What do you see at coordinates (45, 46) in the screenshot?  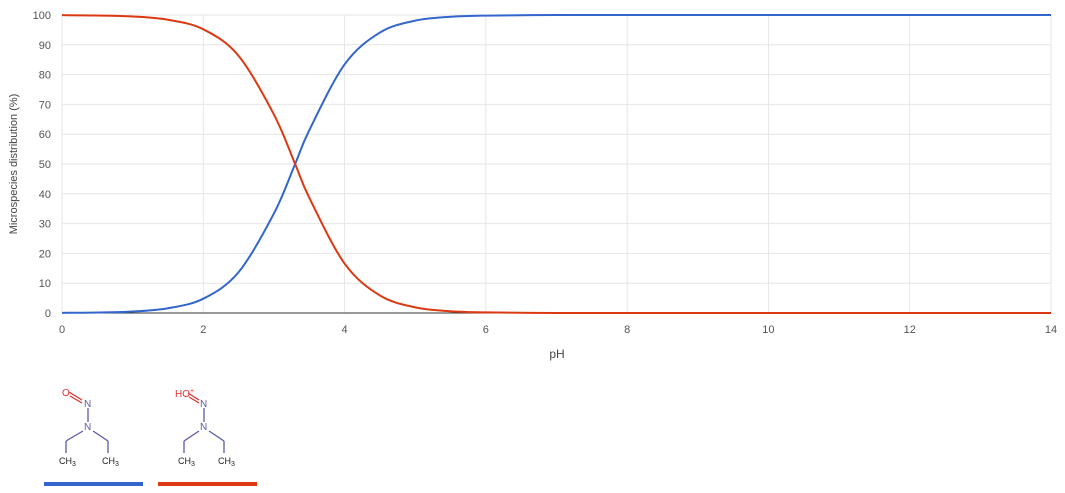 I see `y-tick-label: 90` at bounding box center [45, 46].